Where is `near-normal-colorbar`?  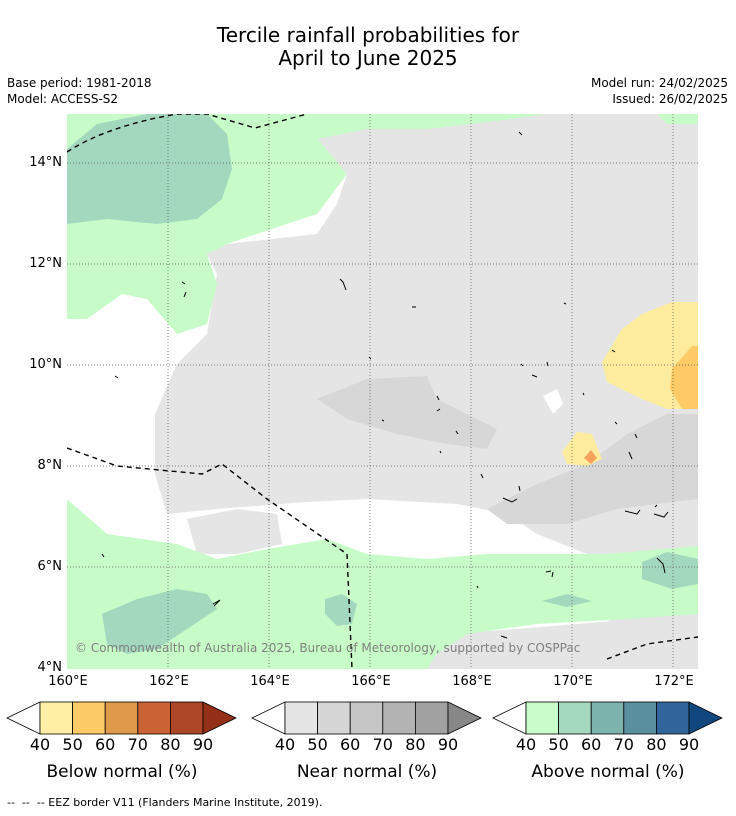 near-normal-colorbar is located at coordinates (366, 718).